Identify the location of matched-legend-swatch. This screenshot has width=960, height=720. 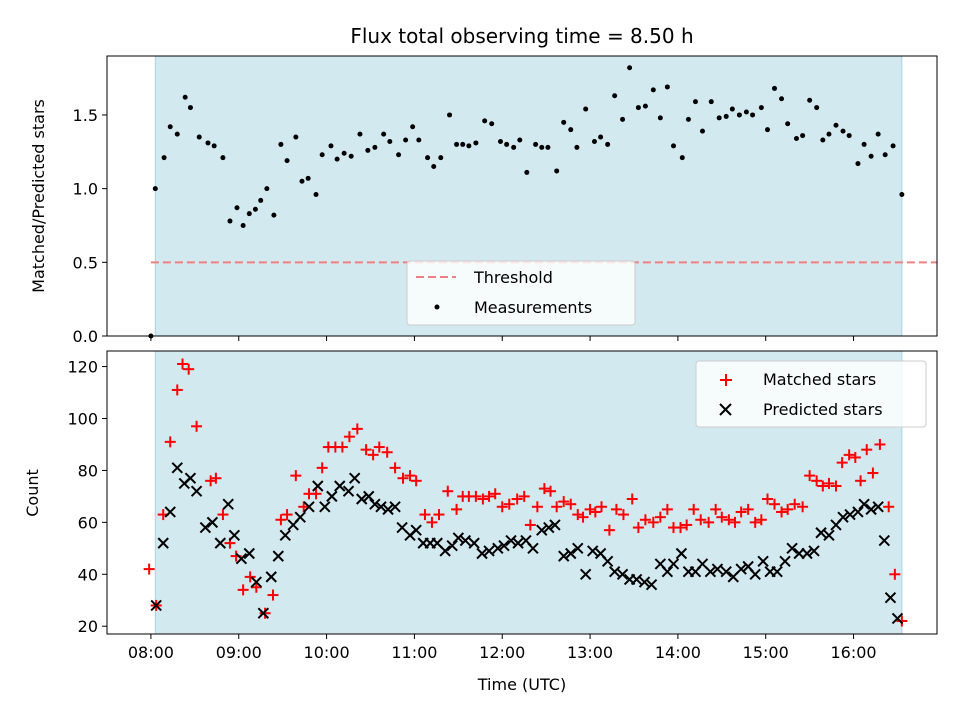
(726, 380).